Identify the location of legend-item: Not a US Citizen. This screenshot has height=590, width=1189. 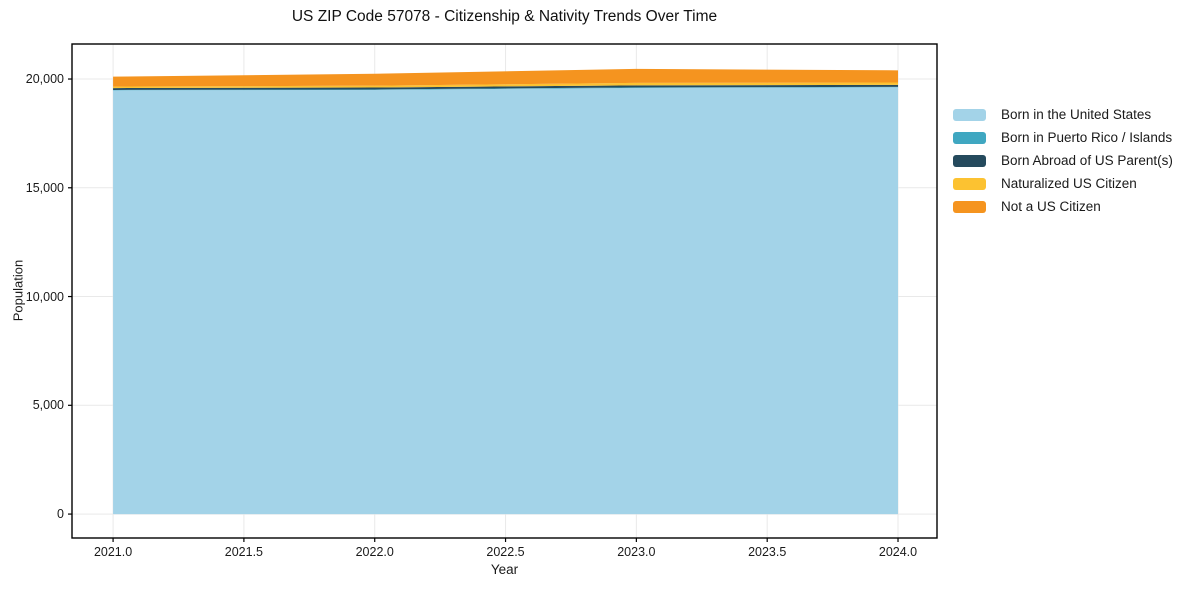
(1063, 206).